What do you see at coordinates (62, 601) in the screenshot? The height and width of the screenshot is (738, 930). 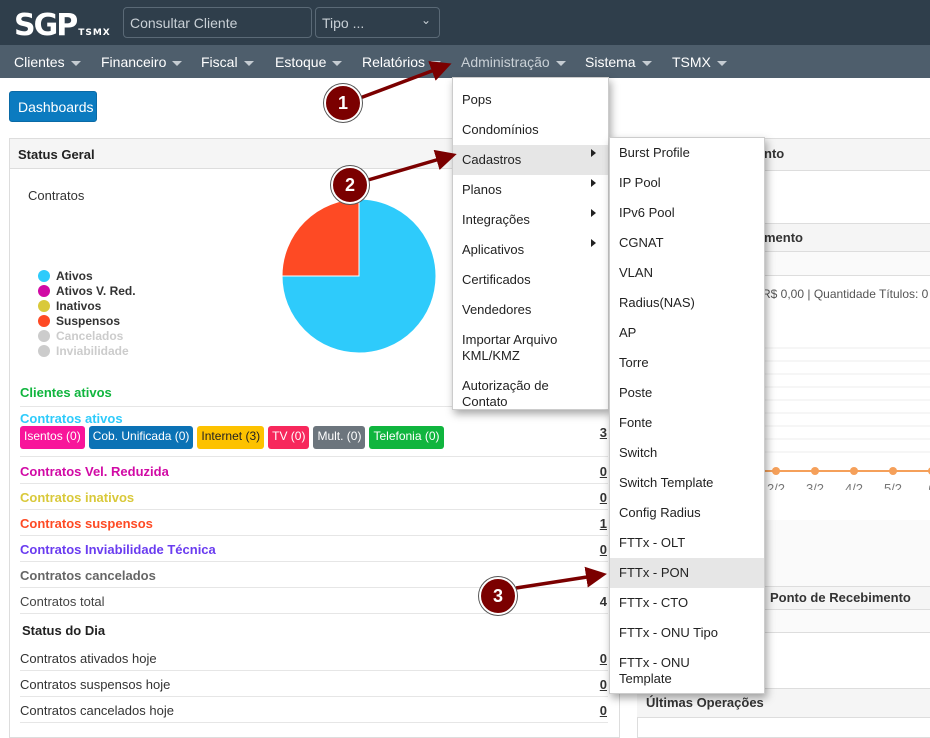 I see `row-label: Contratos total` at bounding box center [62, 601].